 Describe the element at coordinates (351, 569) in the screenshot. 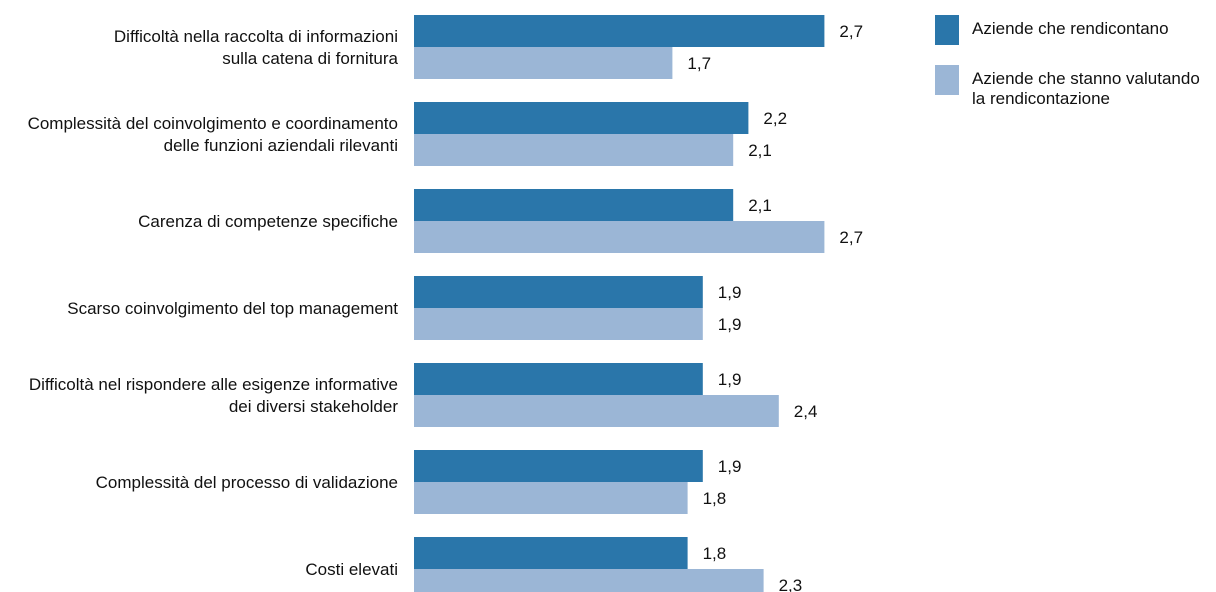

I see `category-label: Costi elevati` at that location.